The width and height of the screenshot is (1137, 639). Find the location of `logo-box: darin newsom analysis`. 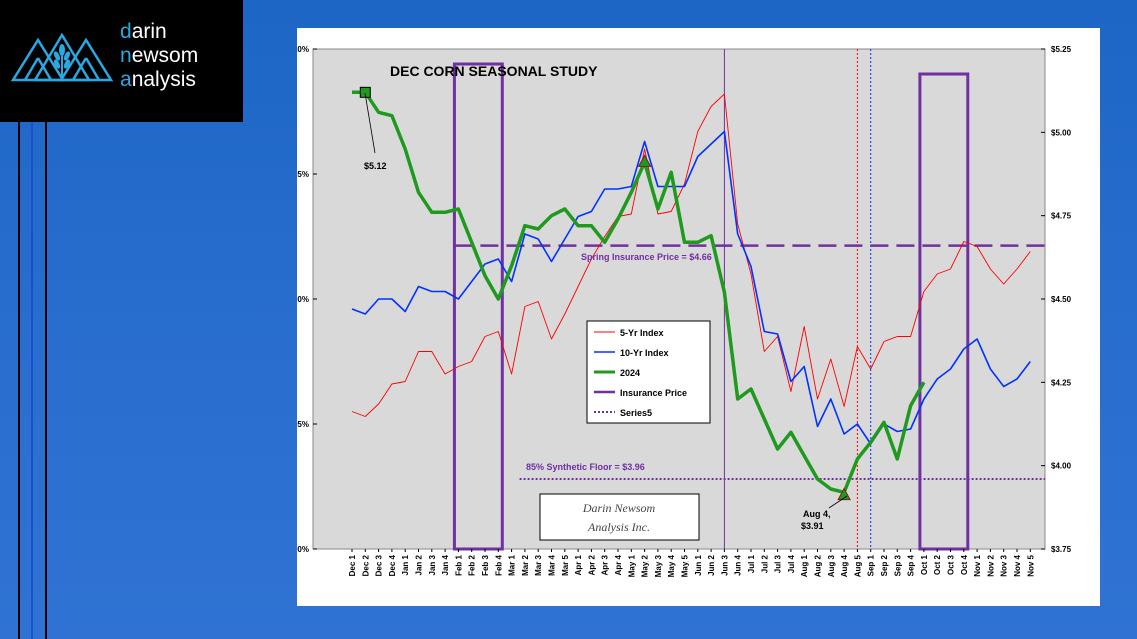

logo-box: darin newsom analysis is located at coordinates (121, 61).